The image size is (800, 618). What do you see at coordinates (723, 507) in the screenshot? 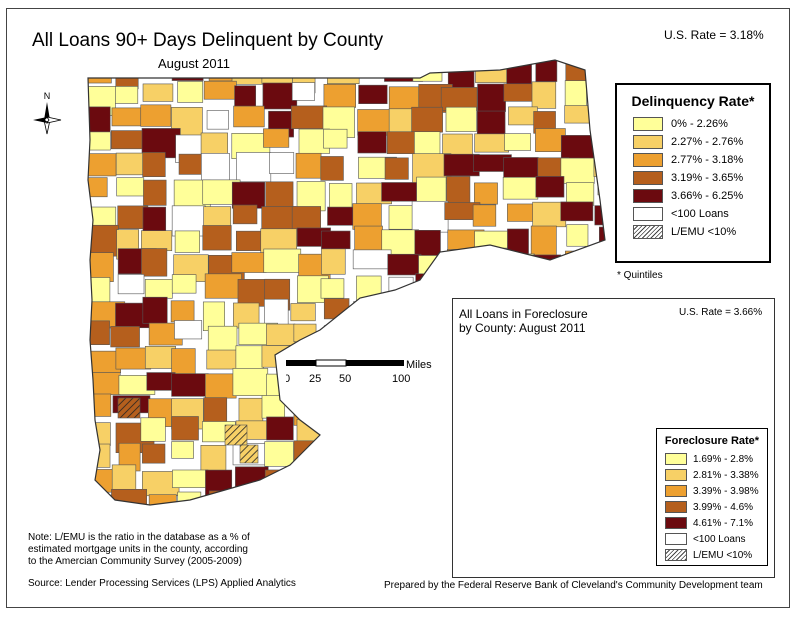
I see `foreclosure-legend-label: 3.99% - 4.6%` at bounding box center [723, 507].